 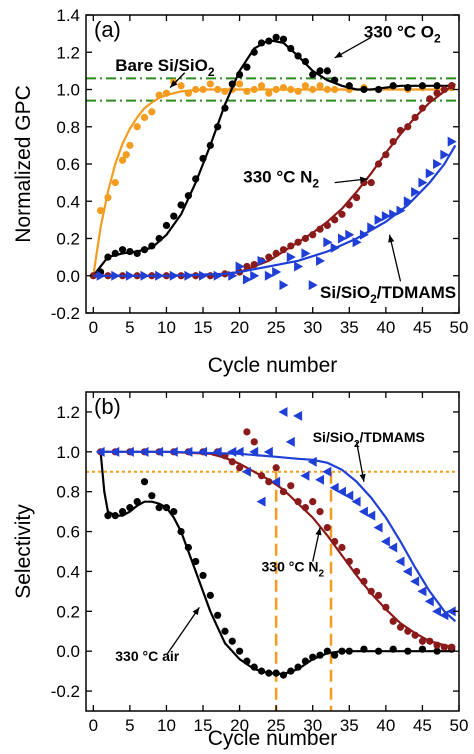 What do you see at coordinates (68, 611) in the screenshot?
I see `y-tick-label: 0.2` at bounding box center [68, 611].